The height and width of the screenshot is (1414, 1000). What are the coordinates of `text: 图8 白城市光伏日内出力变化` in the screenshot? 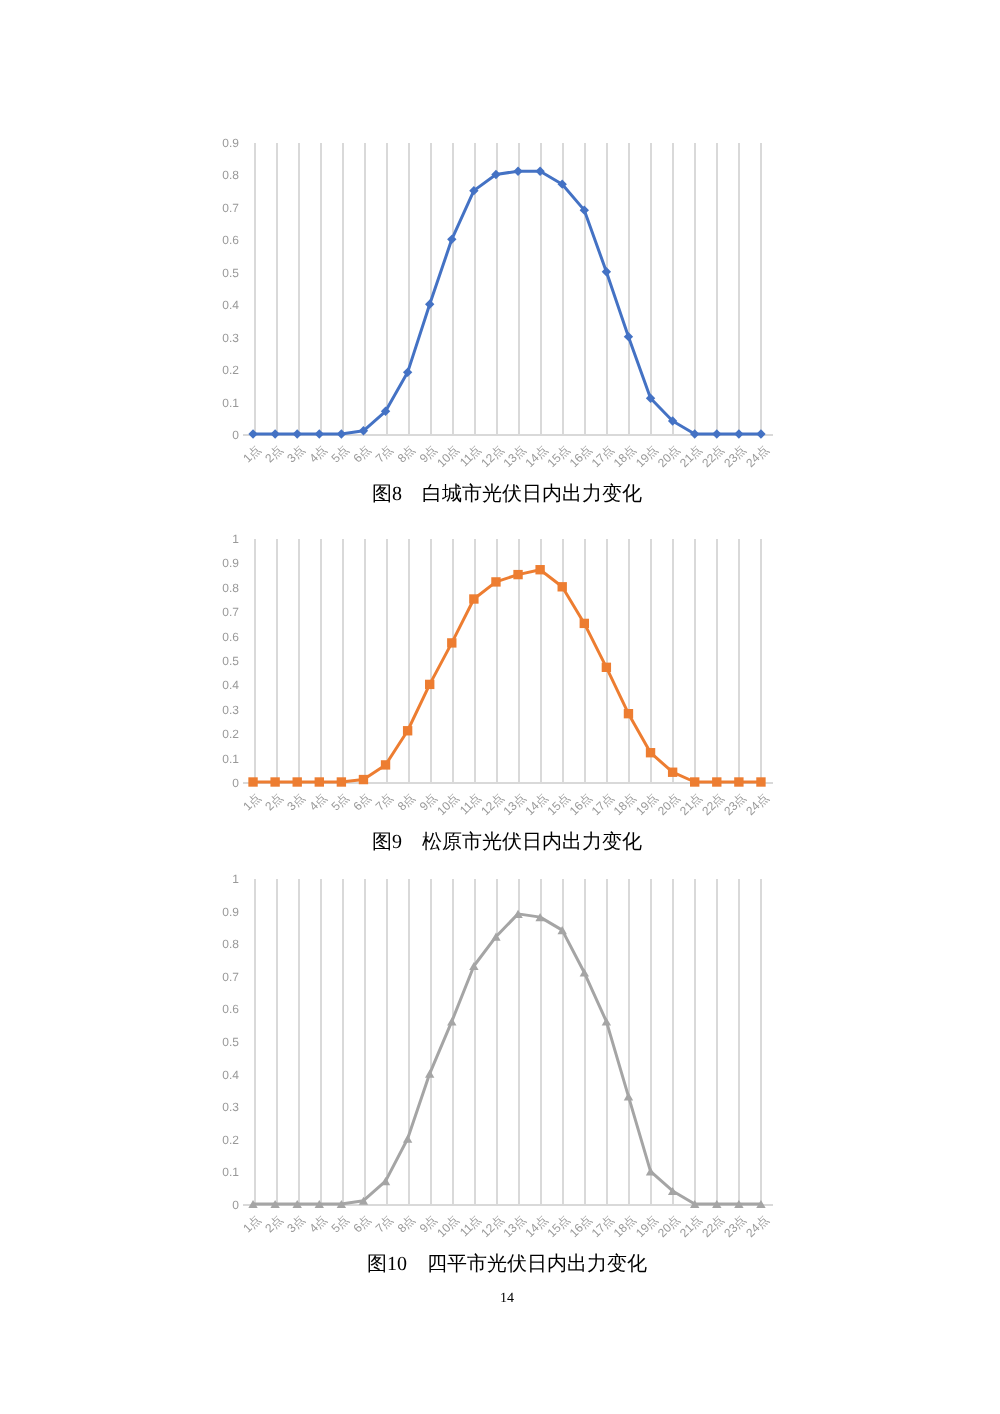 It's located at (507, 494).